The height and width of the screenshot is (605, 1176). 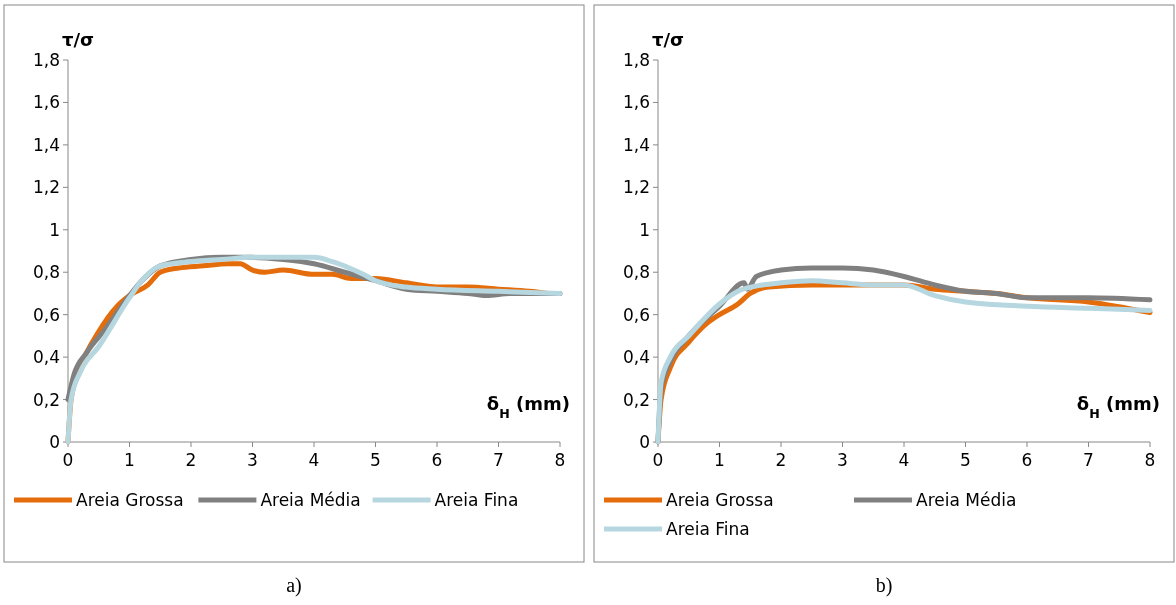 I want to click on text: a), so click(x=294, y=585).